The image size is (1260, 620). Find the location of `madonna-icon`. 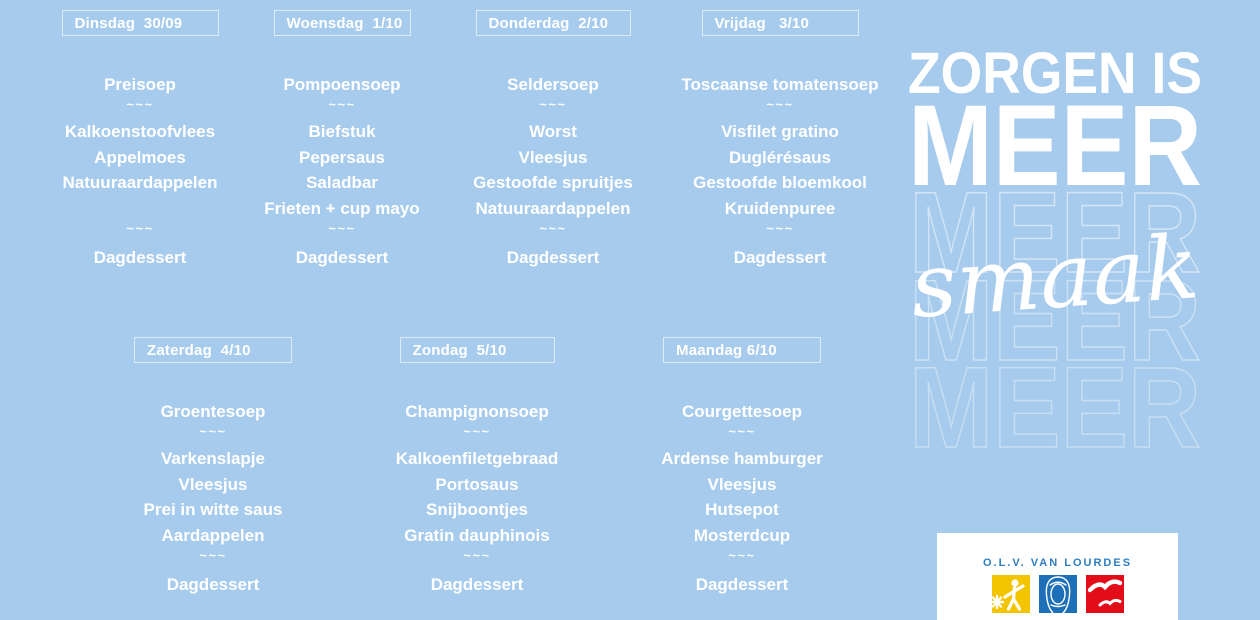

madonna-icon is located at coordinates (1057, 595).